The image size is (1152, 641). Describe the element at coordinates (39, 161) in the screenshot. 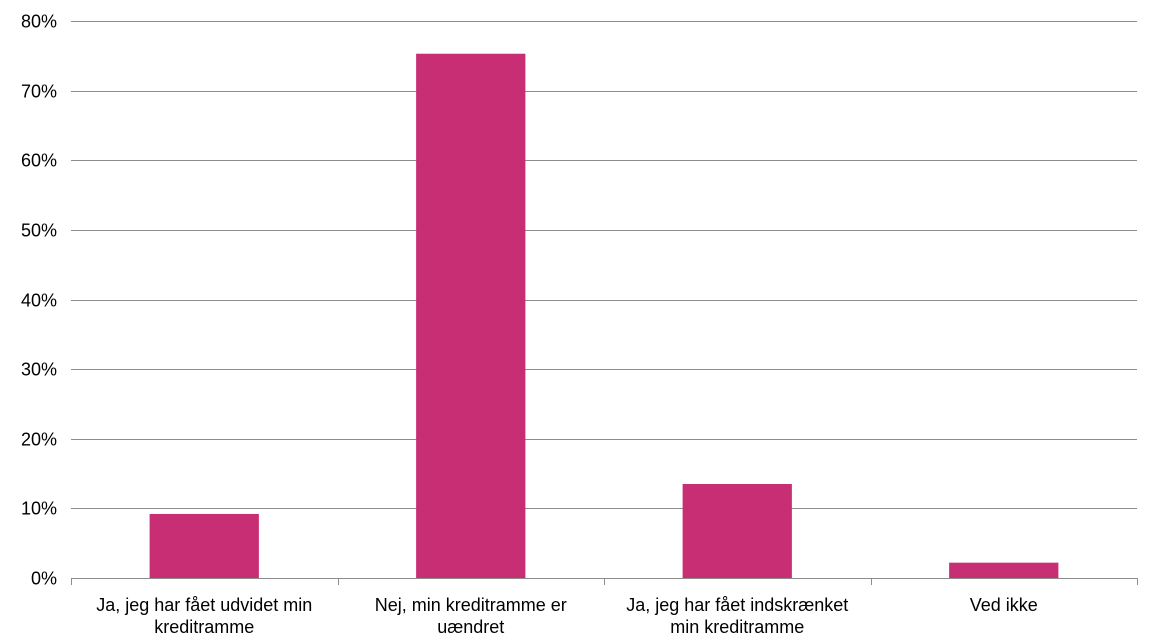

I see `y-tick-label: 60%` at that location.